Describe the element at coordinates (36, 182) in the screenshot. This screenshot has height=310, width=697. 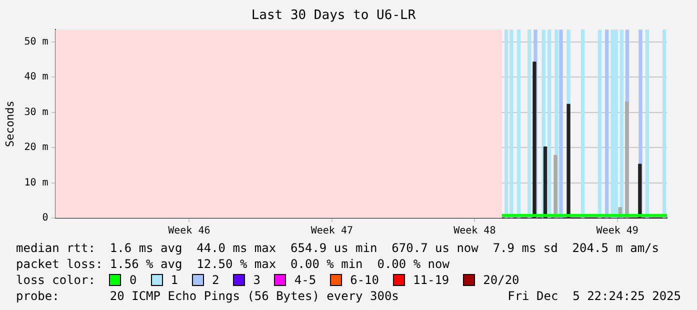
I see `y-tick-label: 10 m` at that location.